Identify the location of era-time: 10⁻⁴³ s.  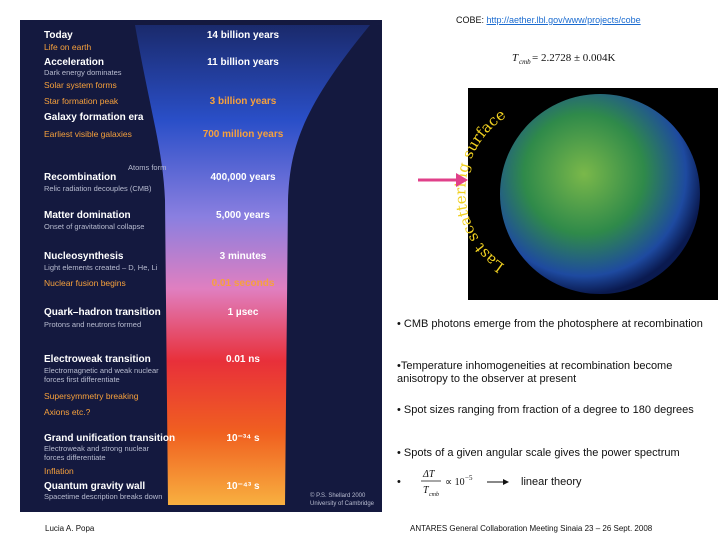
(242, 486).